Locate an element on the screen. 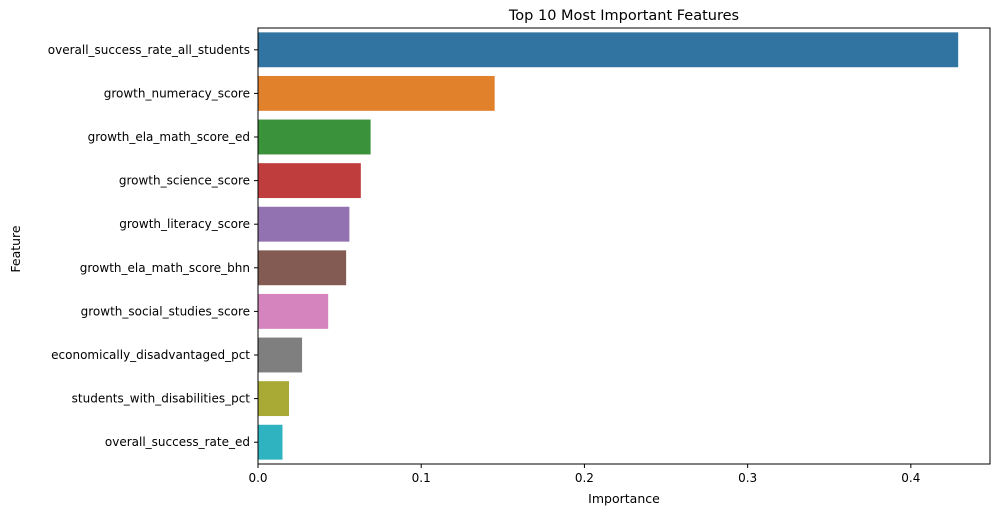 The height and width of the screenshot is (515, 1000). x-axis-label: Importance is located at coordinates (624, 498).